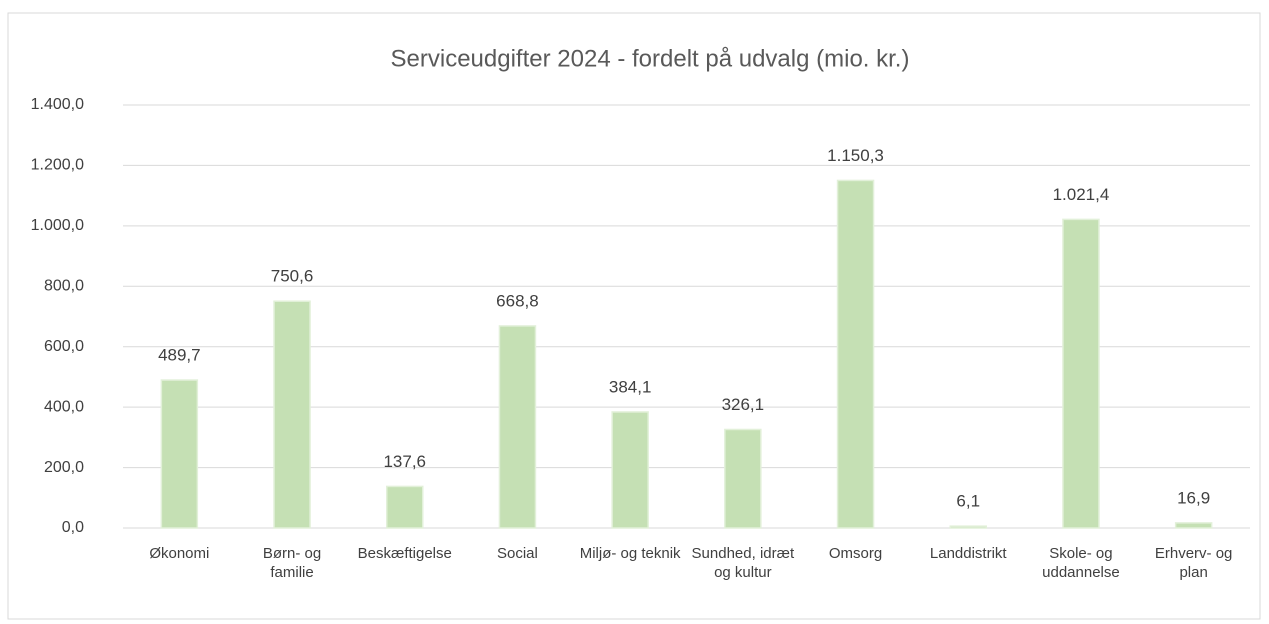 Image resolution: width=1269 pixels, height=624 pixels. Describe the element at coordinates (57, 104) in the screenshot. I see `y-tick-label: 1.400,0` at that location.